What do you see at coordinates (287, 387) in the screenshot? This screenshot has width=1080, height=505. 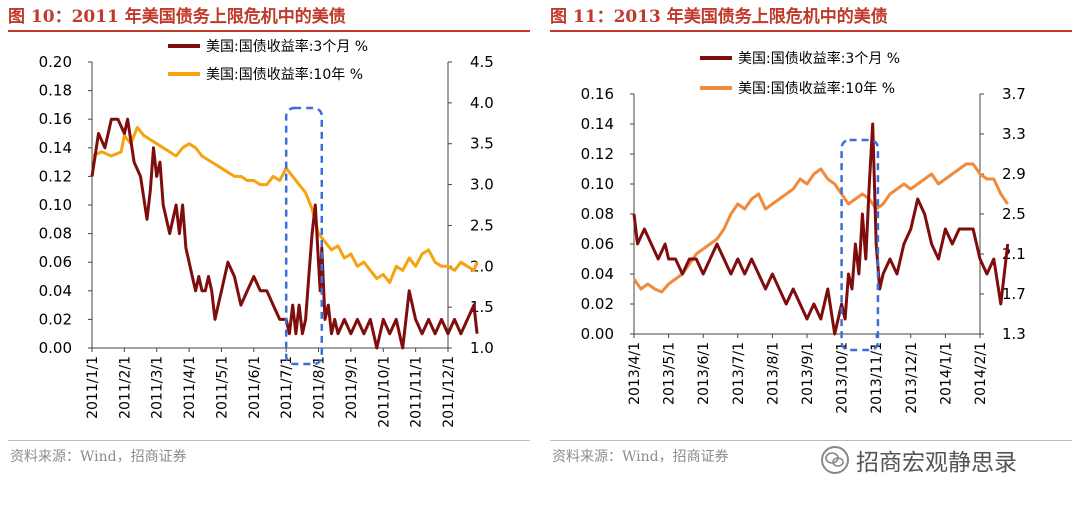 I see `x-tick-label: 2011/7/1` at bounding box center [287, 387].